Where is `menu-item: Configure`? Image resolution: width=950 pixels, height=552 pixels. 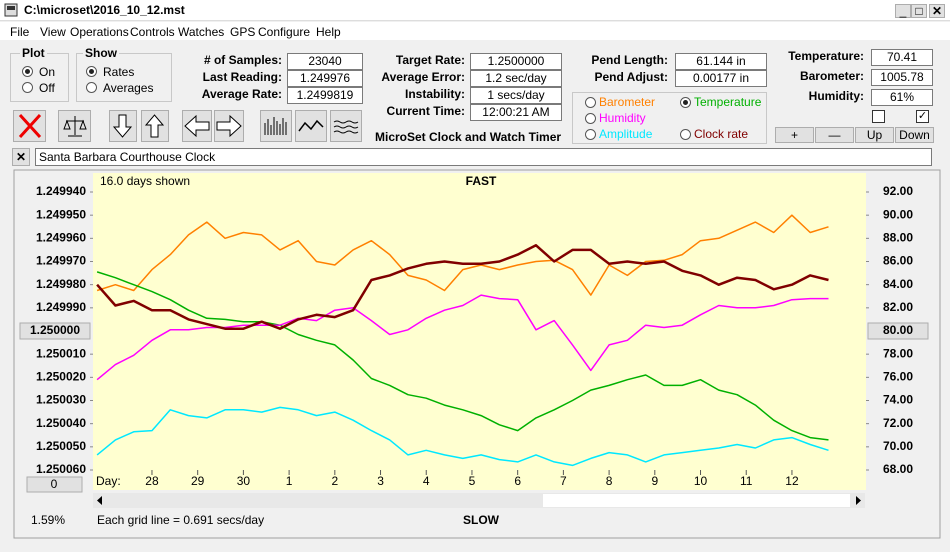 menu-item: Configure is located at coordinates (284, 32).